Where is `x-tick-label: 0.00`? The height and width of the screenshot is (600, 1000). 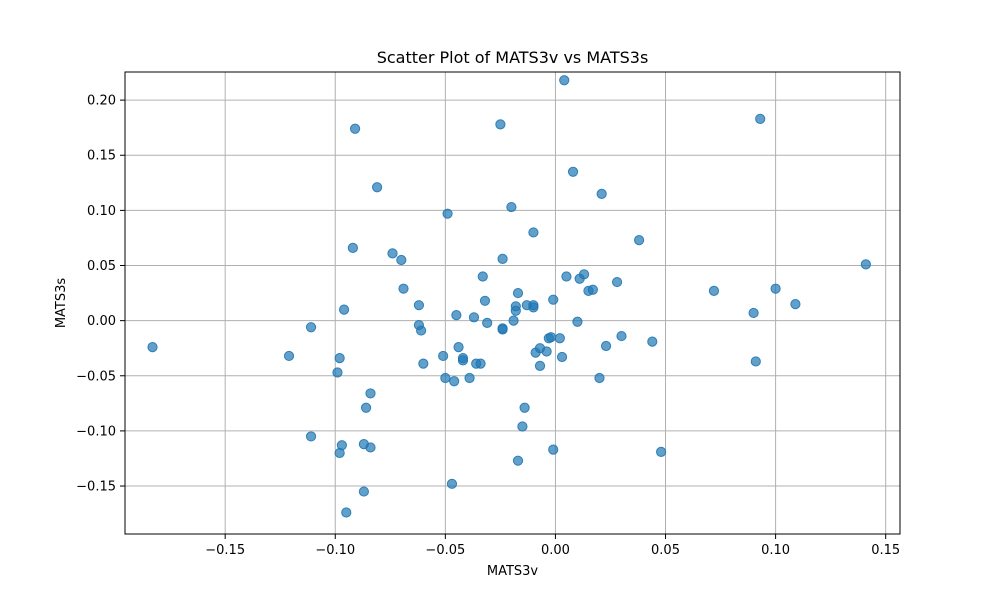
x-tick-label: 0.00 is located at coordinates (555, 550).